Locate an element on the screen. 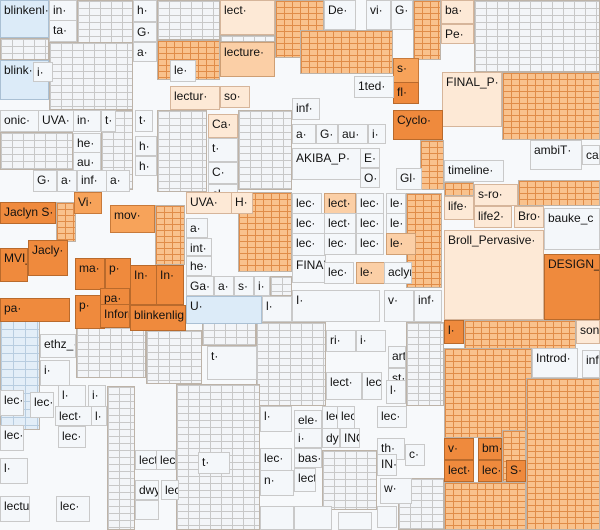  treemap-cell: vi· is located at coordinates (378, 15).